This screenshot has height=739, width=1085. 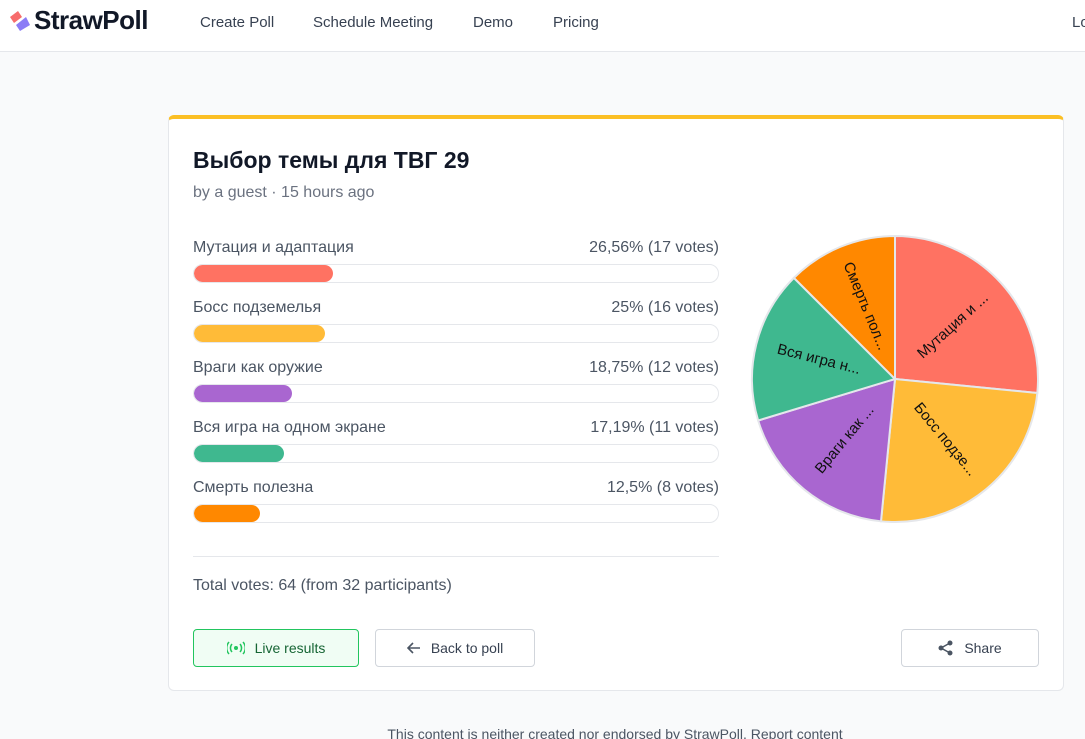 What do you see at coordinates (235, 648) in the screenshot?
I see `live-icon` at bounding box center [235, 648].